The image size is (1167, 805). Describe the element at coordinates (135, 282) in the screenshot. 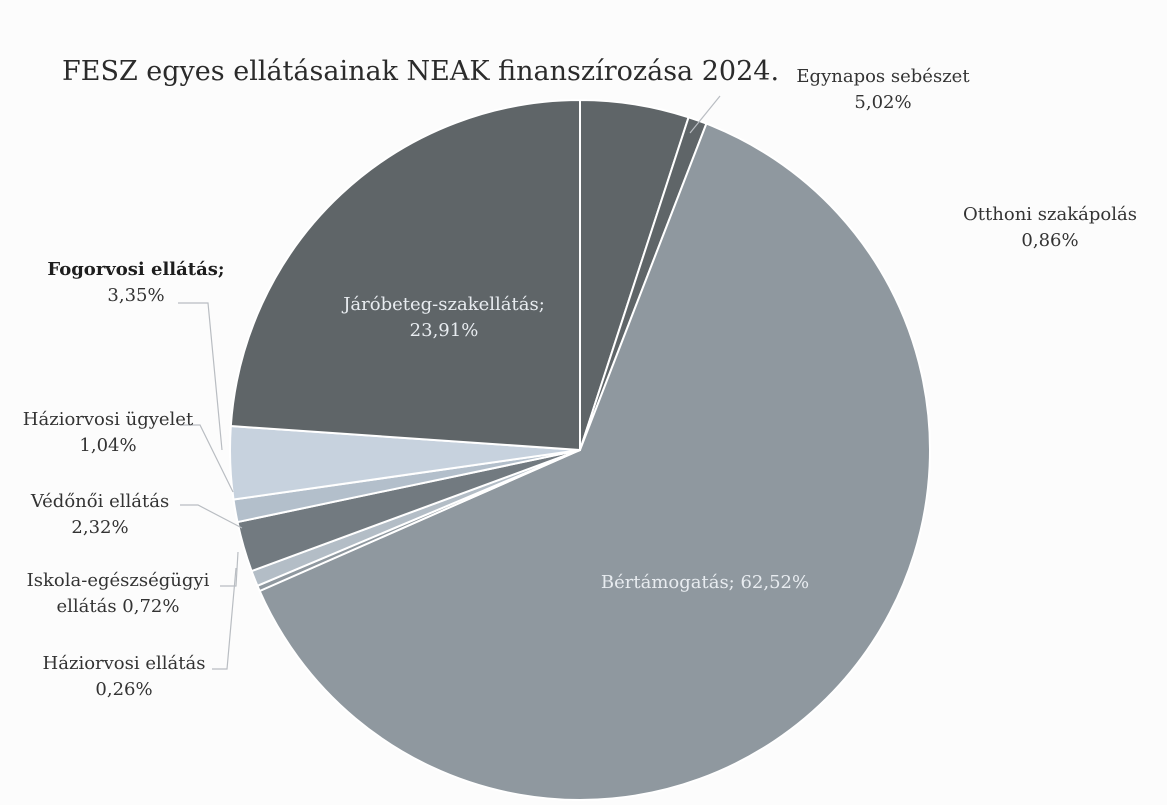

I see `slice-label-fogorvosi-ellatas: Fogorvosi ellátás; 3,35%` at that location.